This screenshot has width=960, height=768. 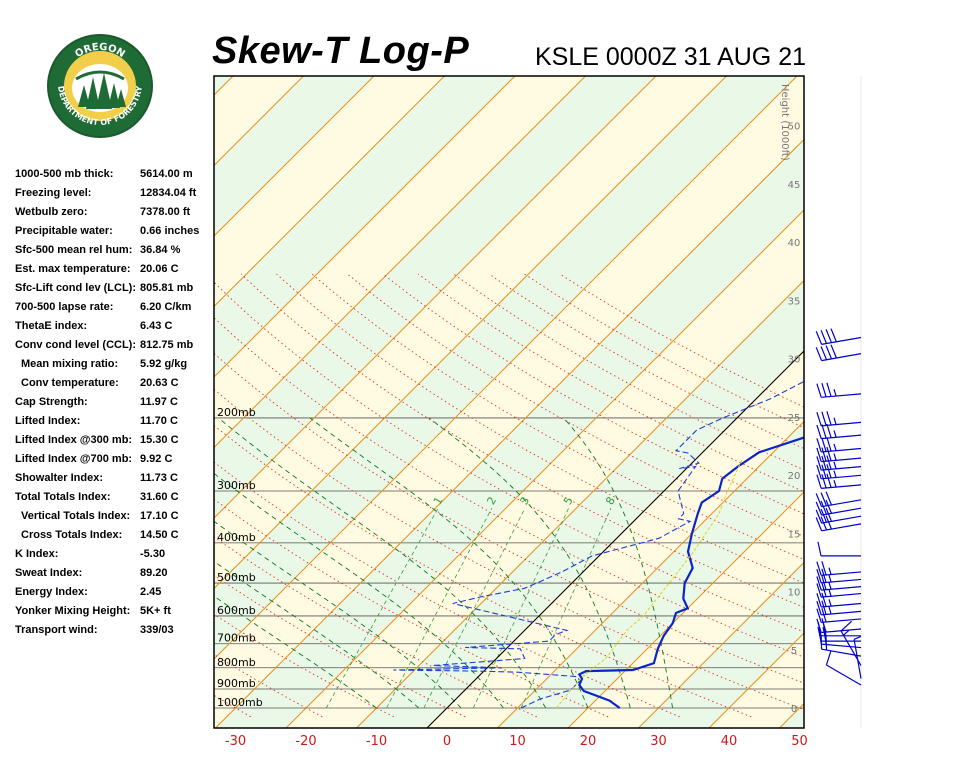 I want to click on index-value: 5K+ ft, so click(x=155, y=611).